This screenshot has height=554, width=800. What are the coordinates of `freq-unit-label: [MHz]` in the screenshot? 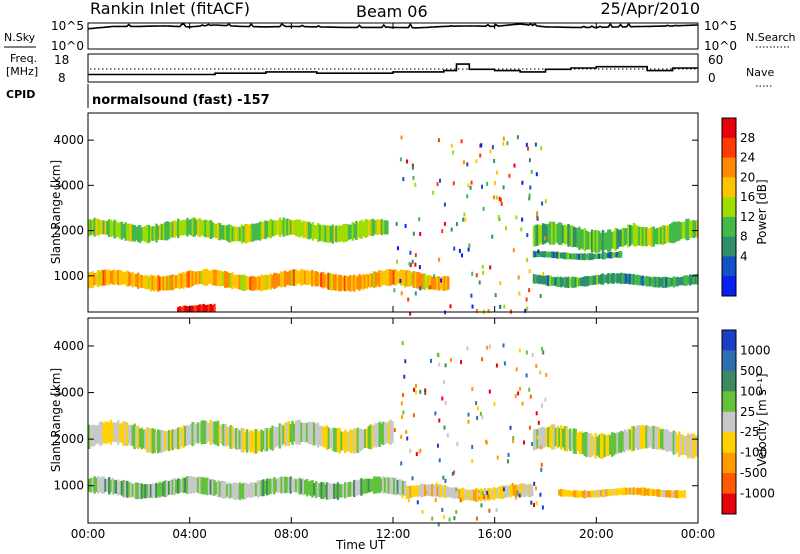 It's located at (22, 71).